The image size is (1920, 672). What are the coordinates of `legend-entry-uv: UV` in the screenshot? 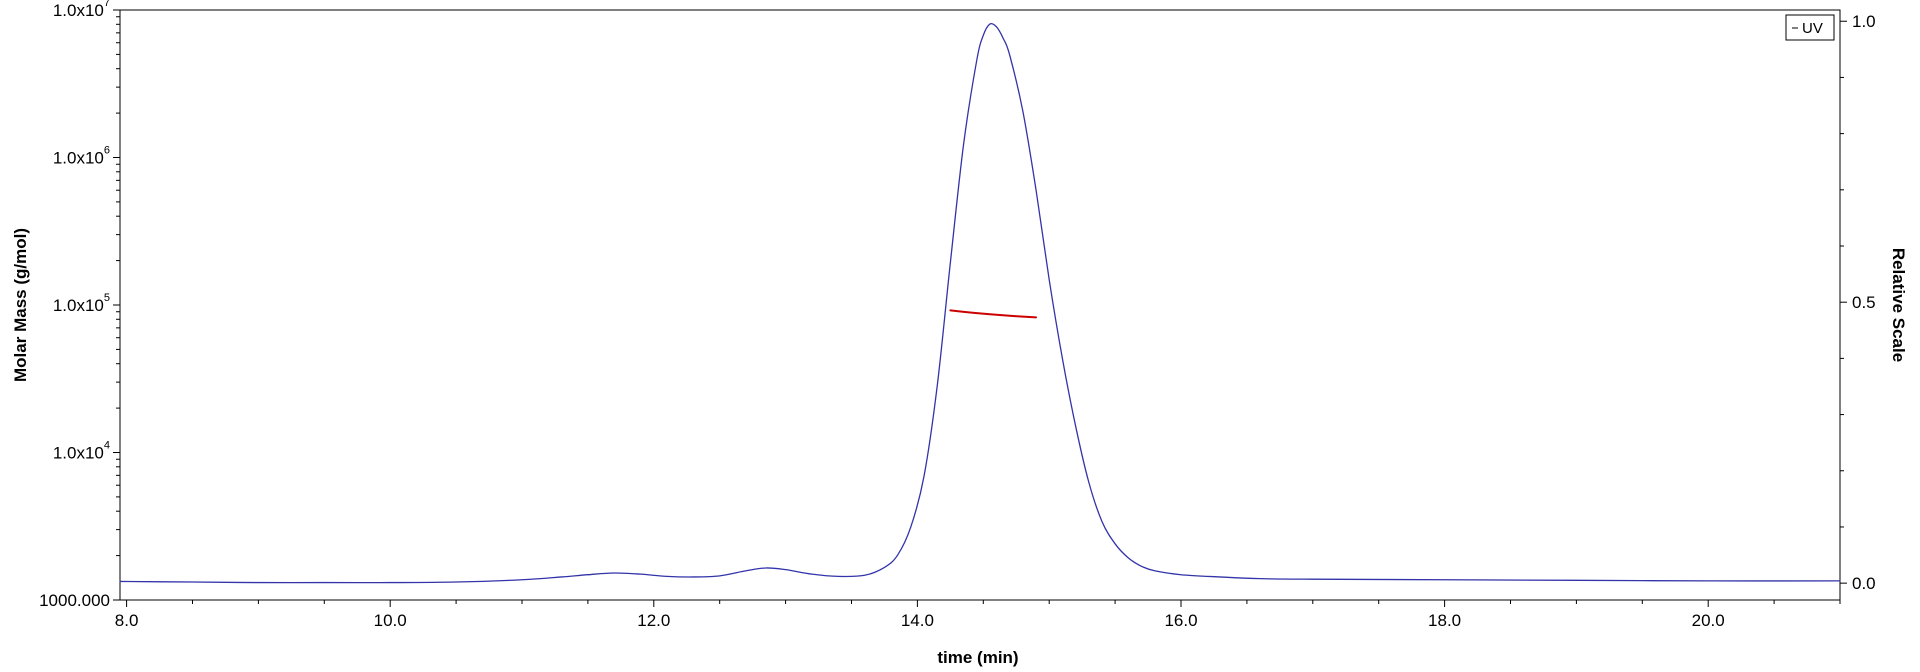 It's located at (1812, 28).